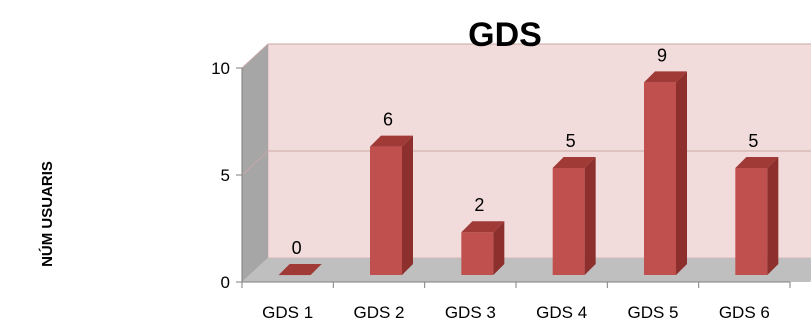  What do you see at coordinates (652, 312) in the screenshot?
I see `x-tick-label: GDS 5` at bounding box center [652, 312].